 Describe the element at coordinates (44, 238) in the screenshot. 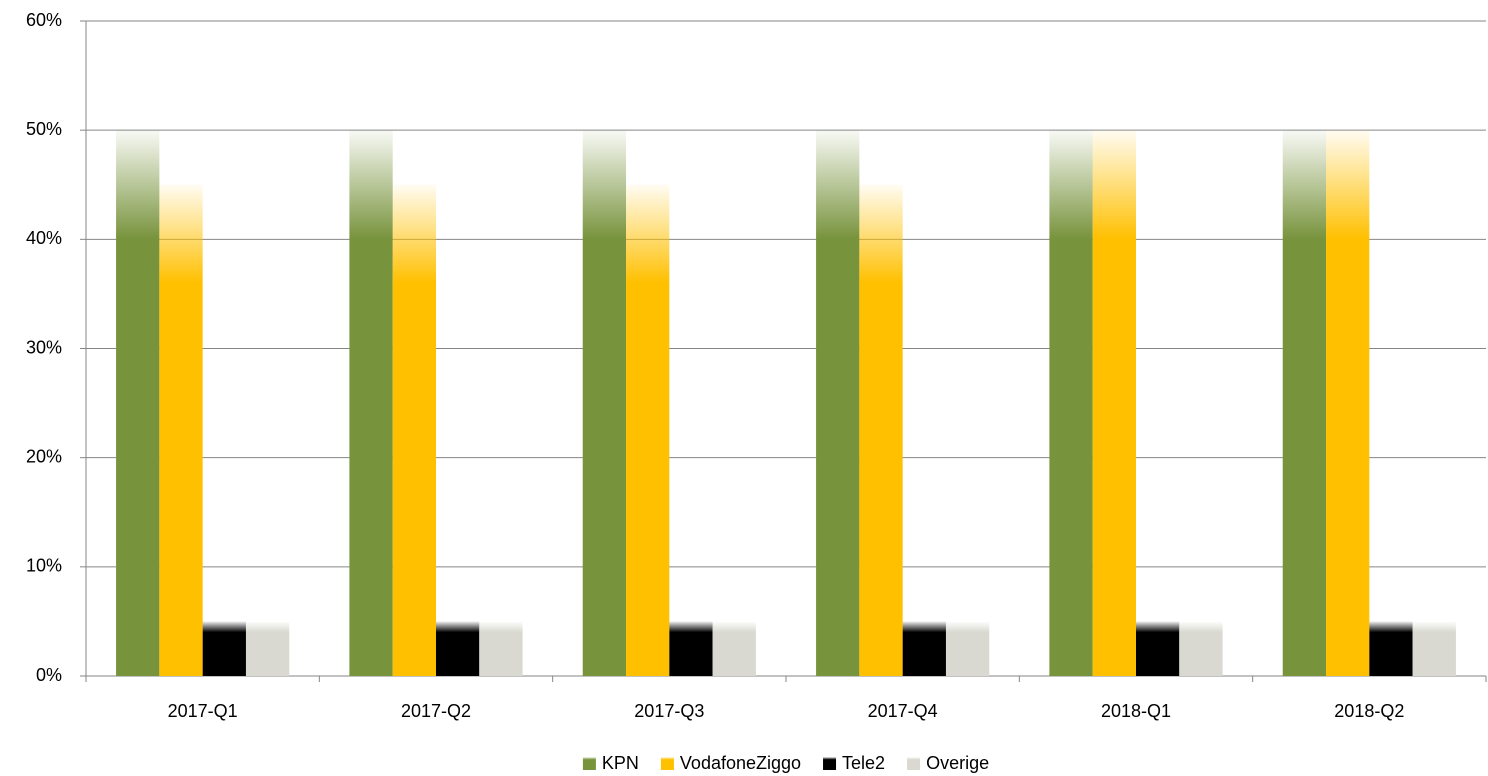

I see `y-tick-label: 40%` at that location.